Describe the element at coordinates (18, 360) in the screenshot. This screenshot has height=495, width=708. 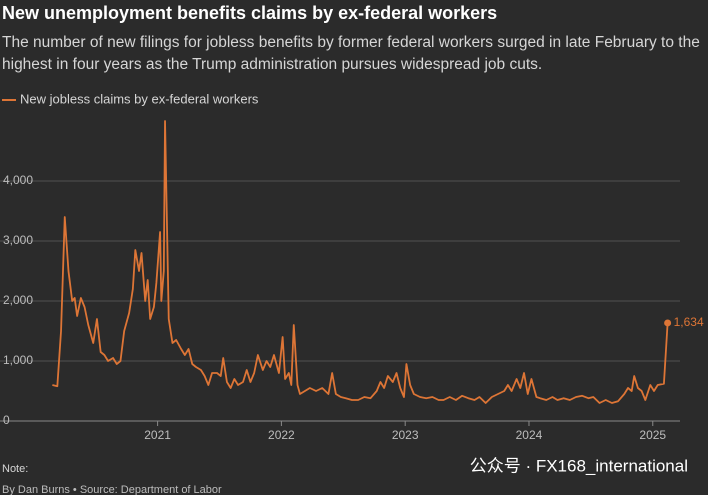
I see `y-tick-label: 1,000` at that location.